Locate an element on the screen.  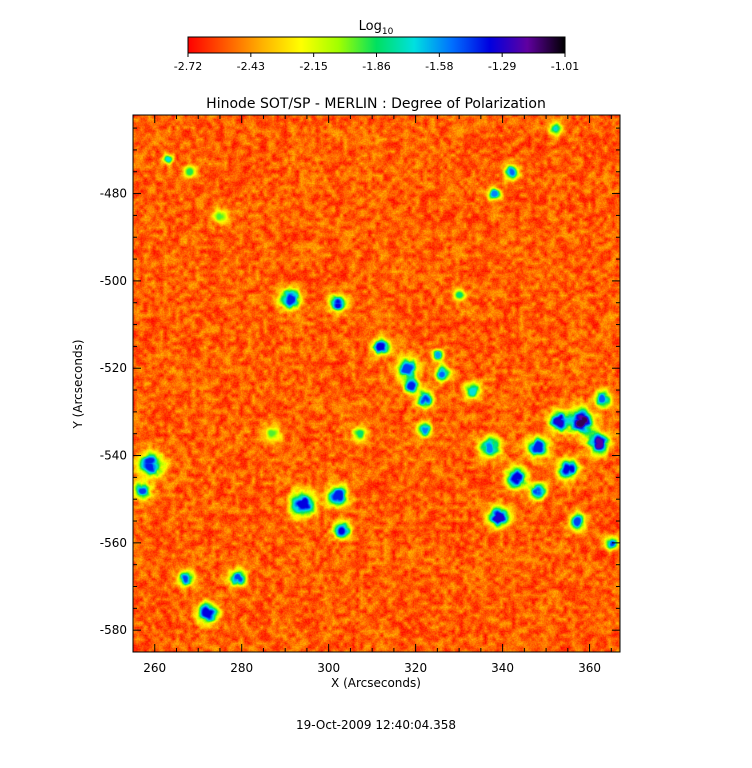
colorbar-tick-label: -1.58 is located at coordinates (439, 66).